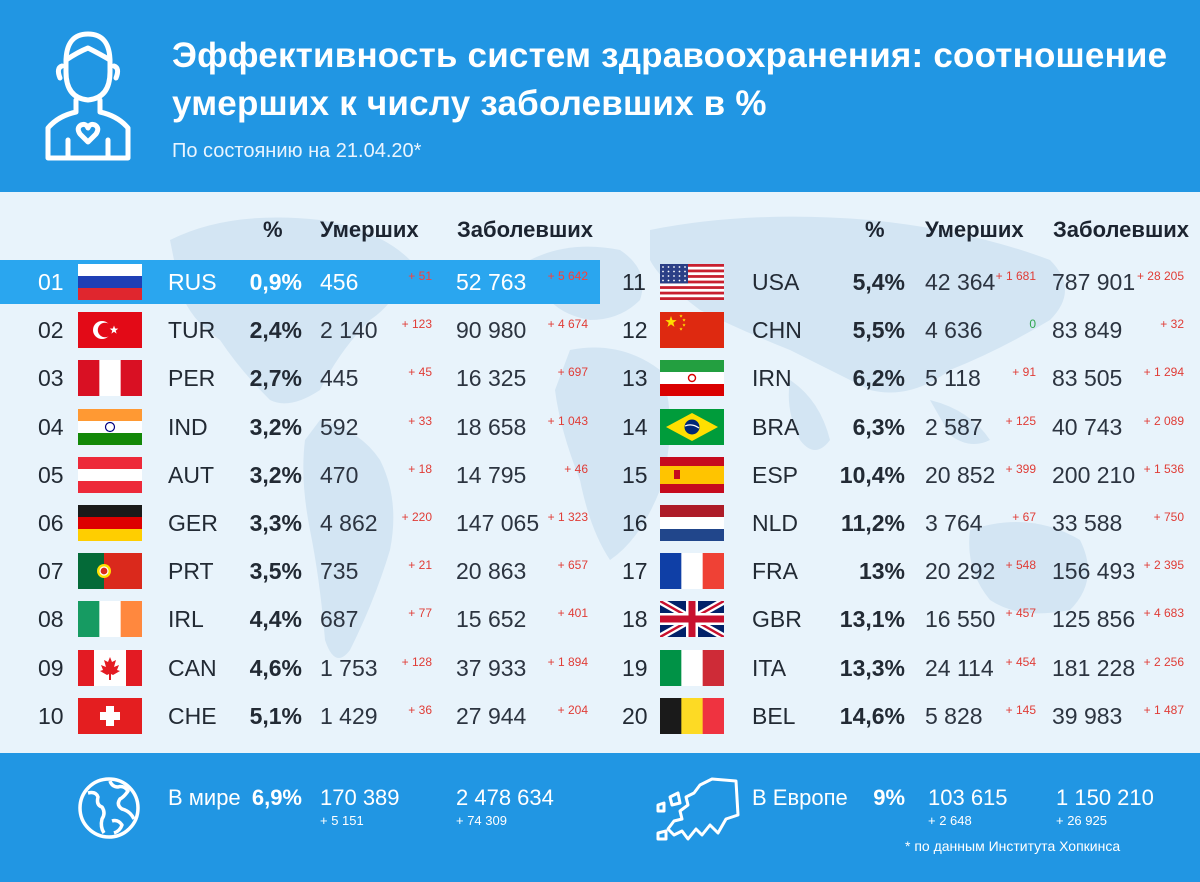  I want to click on table-row: 03 PER 2,7% 445 + 45 16 325 + 697, so click(300, 378).